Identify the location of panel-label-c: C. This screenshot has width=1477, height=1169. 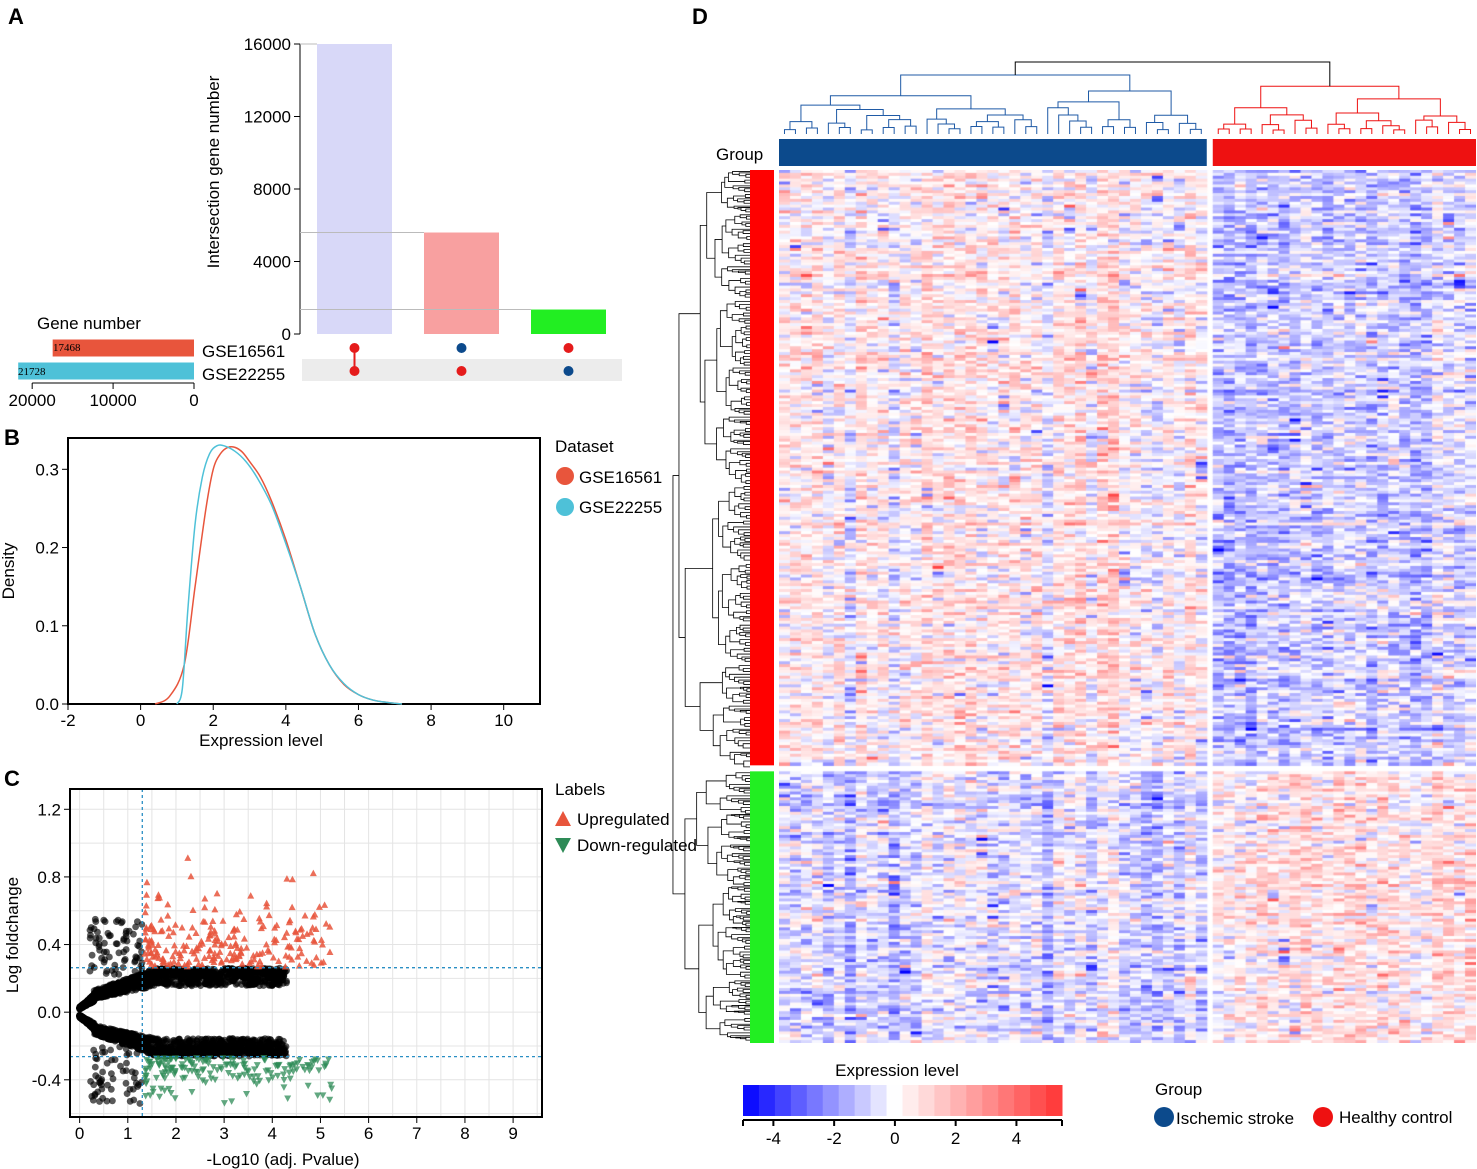
(12, 778).